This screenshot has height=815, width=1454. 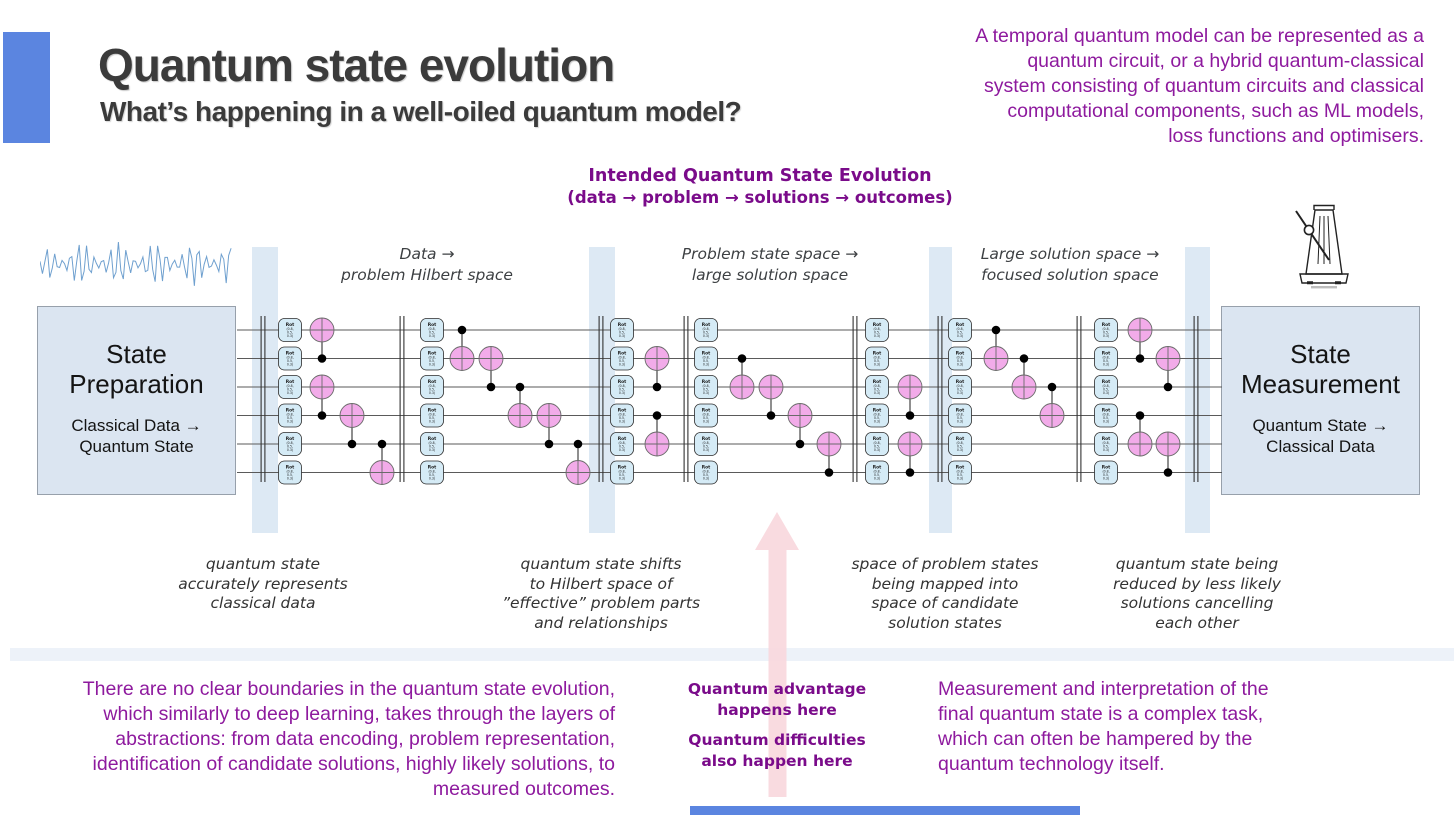 What do you see at coordinates (777, 699) in the screenshot?
I see `annotation-quantum-advantage: Quantum advantage happens here` at bounding box center [777, 699].